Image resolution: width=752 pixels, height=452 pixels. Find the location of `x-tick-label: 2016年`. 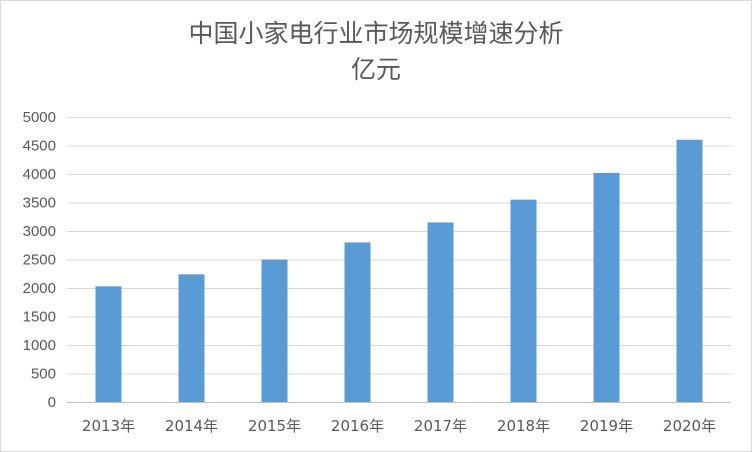

x-tick-label: 2016年 is located at coordinates (357, 426).